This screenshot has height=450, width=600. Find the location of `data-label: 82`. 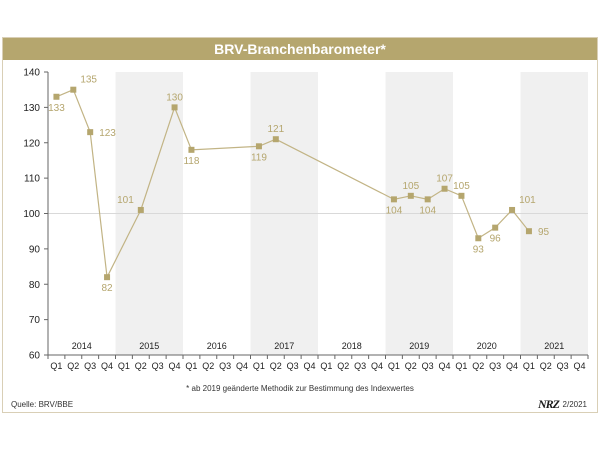

data-label: 82 is located at coordinates (108, 288).